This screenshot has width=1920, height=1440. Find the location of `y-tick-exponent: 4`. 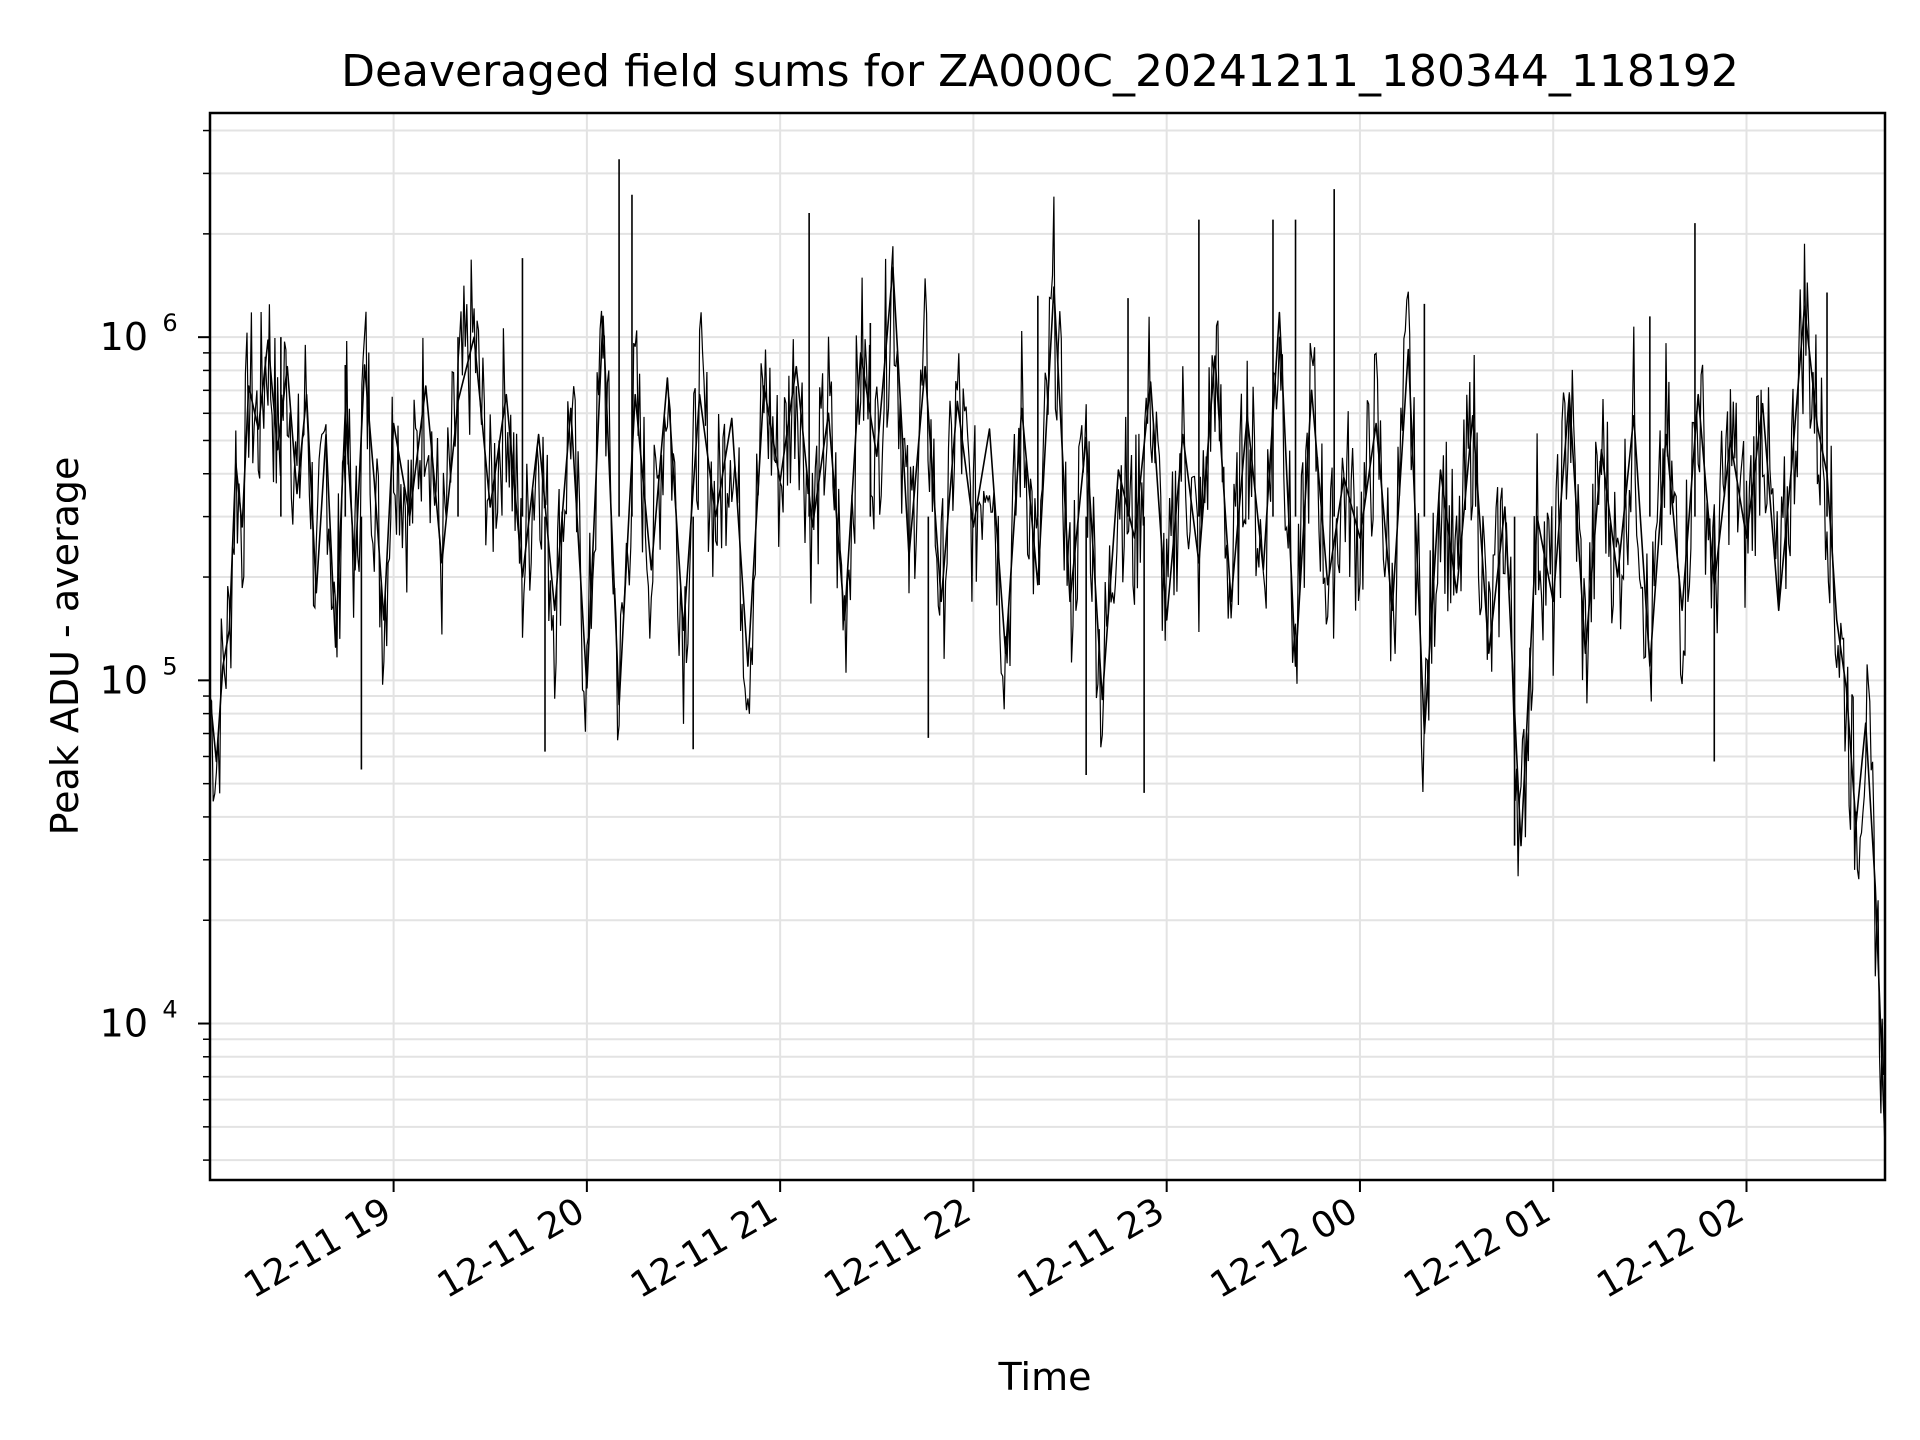

y-tick-exponent: 4 is located at coordinates (169, 1010).